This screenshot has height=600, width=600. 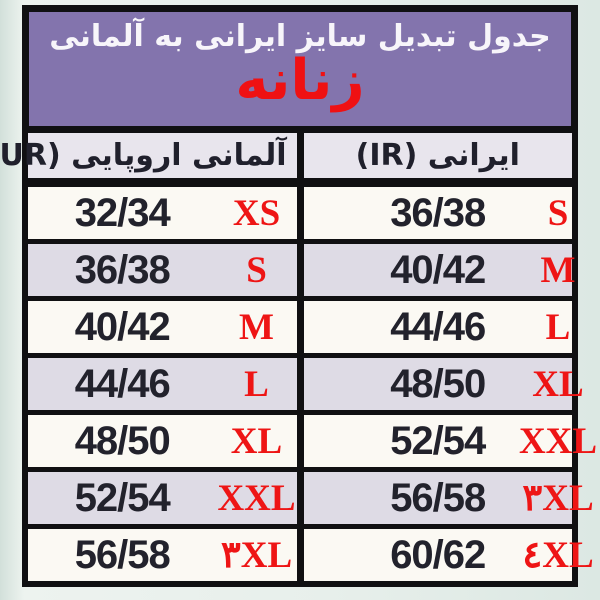 I want to click on table-row: 44/46 L 48/50 XL, so click(x=304, y=385).